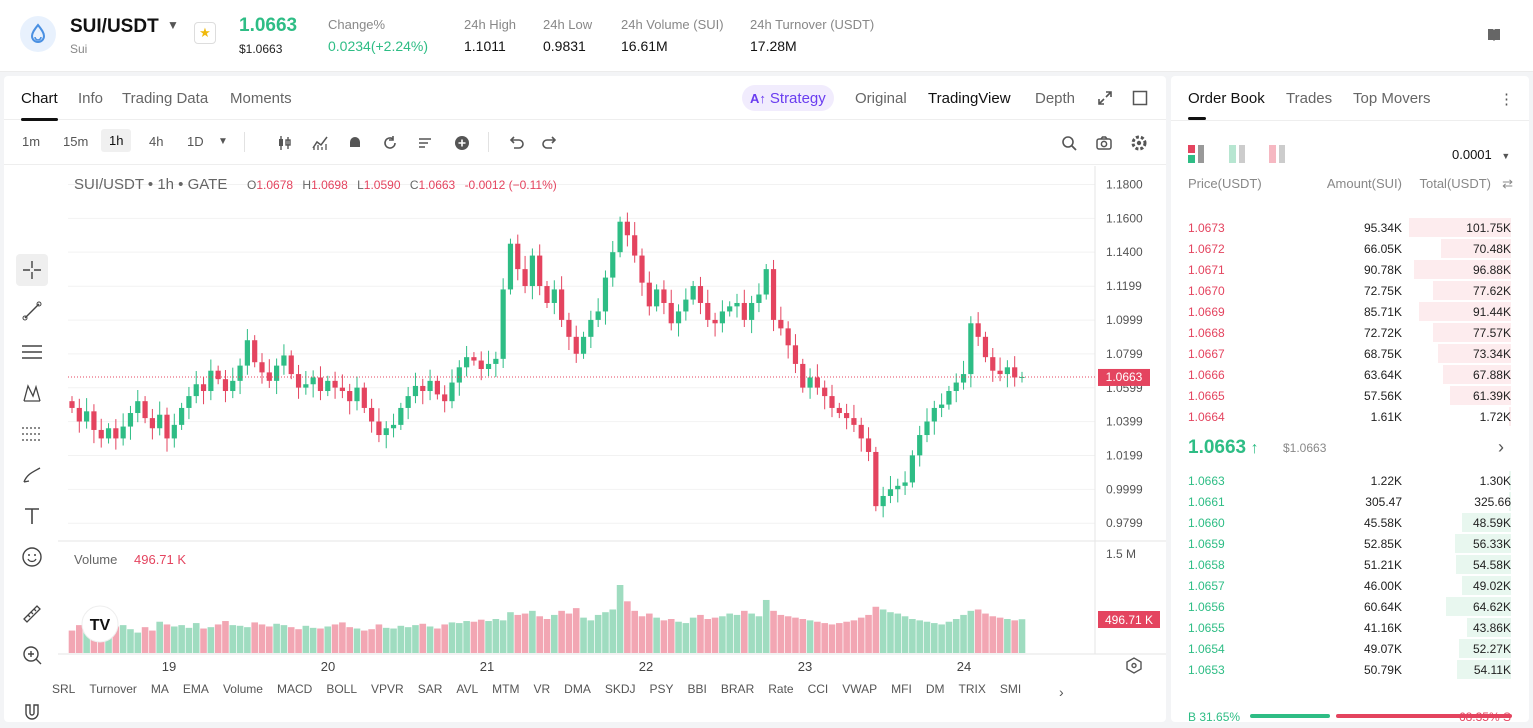 The width and height of the screenshot is (1533, 728). Describe the element at coordinates (1481, 154) in the screenshot. I see `precision-select: 0.0001 ▼` at that location.